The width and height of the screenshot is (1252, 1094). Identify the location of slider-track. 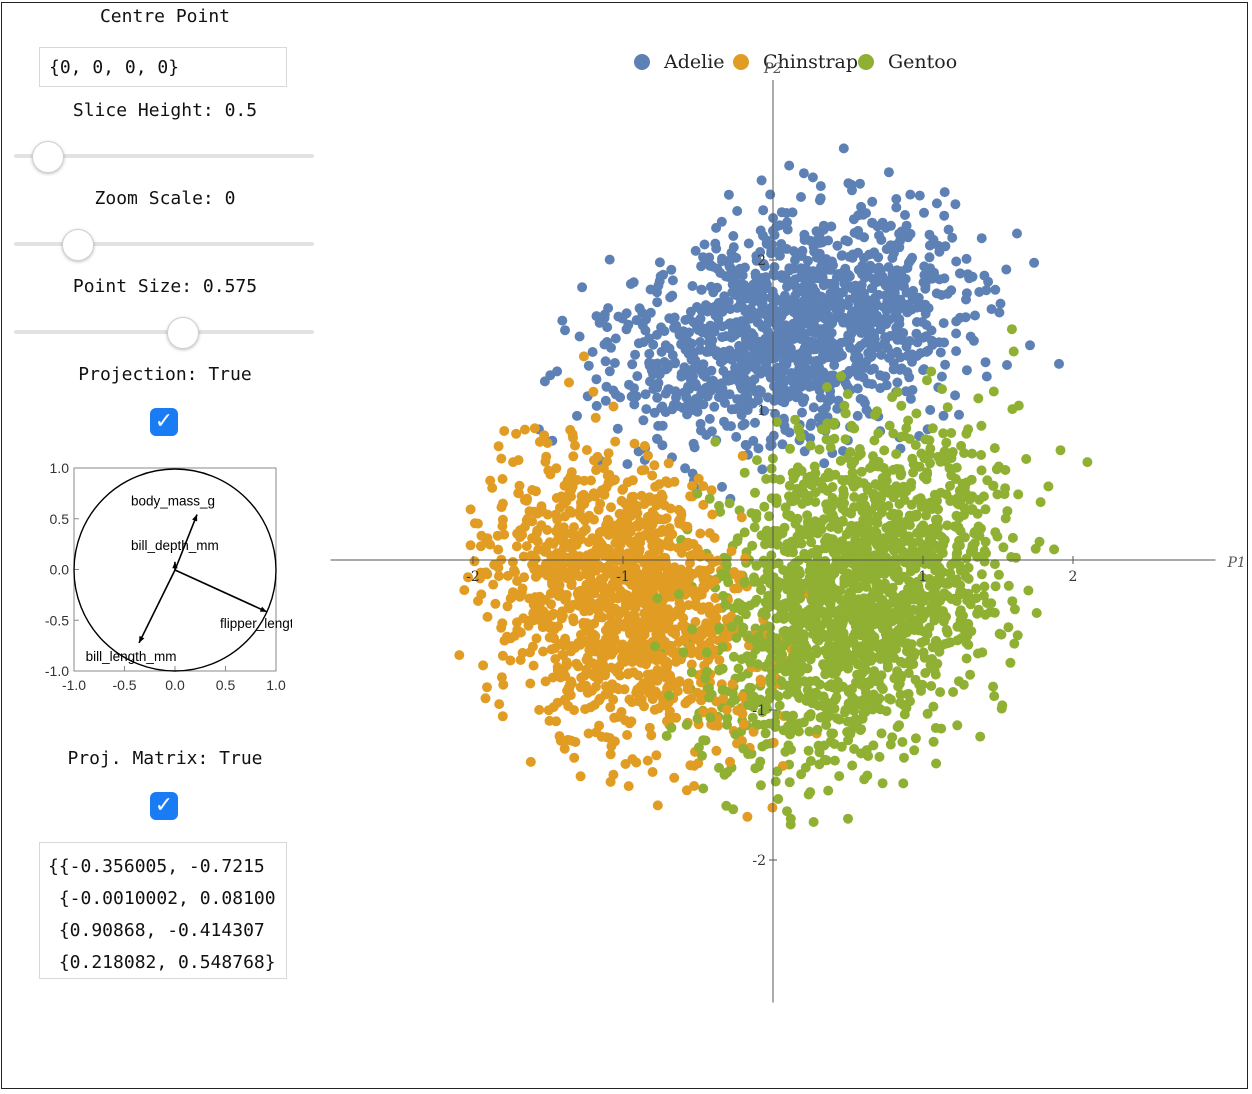
(164, 244).